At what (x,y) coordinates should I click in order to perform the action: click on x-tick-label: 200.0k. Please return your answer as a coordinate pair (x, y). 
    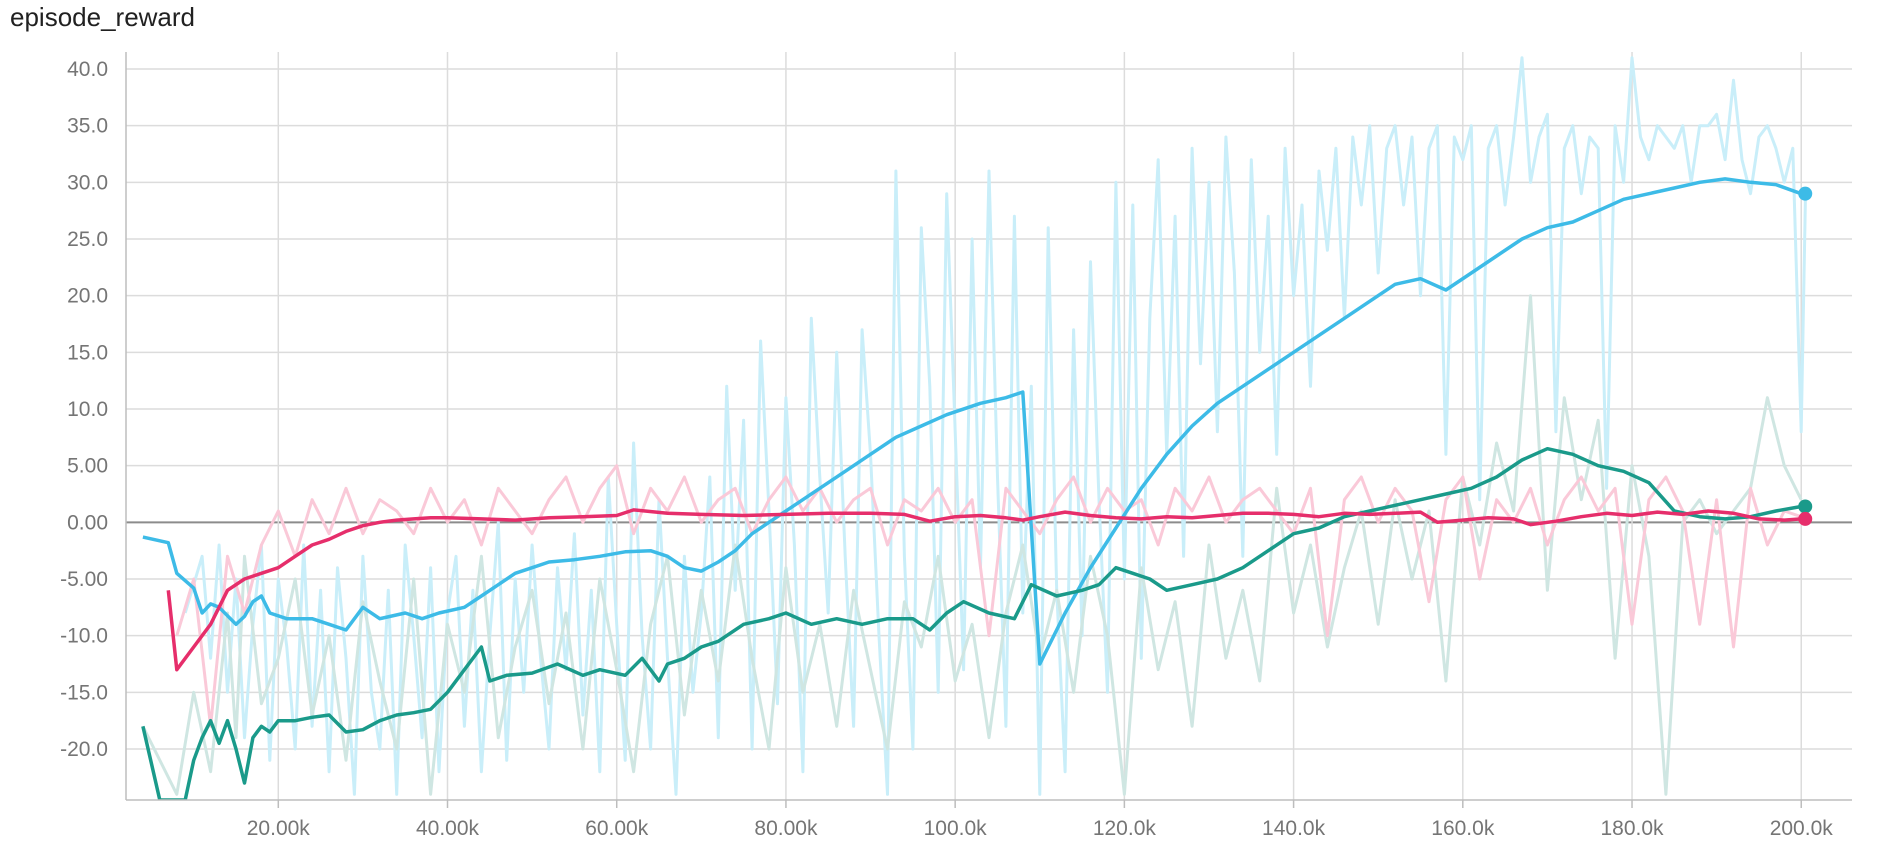
    Looking at the image, I should click on (1802, 828).